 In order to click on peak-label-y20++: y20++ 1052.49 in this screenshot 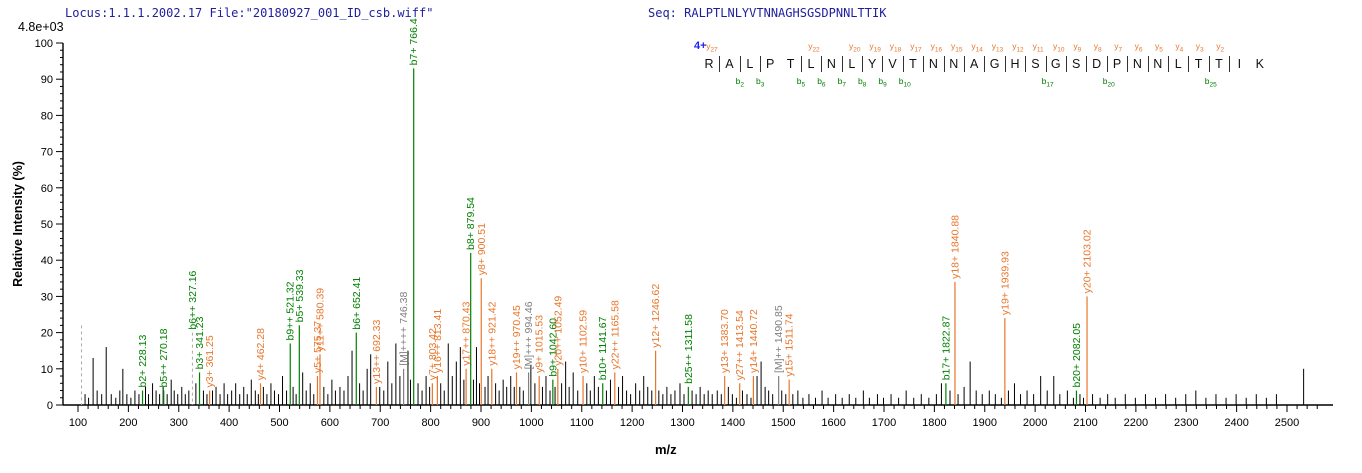, I will do `click(558, 331)`.